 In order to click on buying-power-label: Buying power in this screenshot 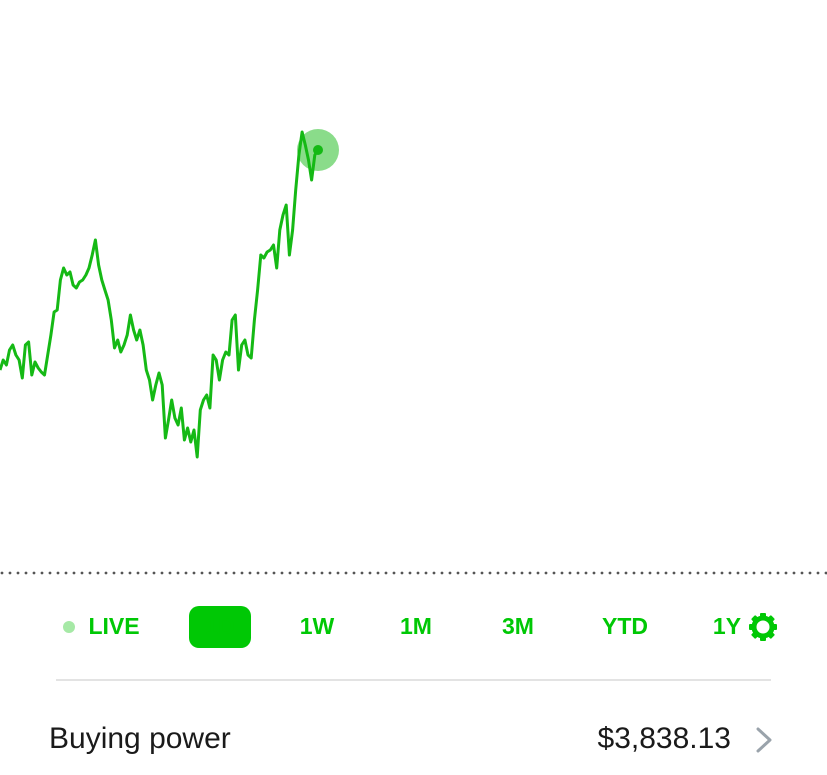, I will do `click(140, 738)`.